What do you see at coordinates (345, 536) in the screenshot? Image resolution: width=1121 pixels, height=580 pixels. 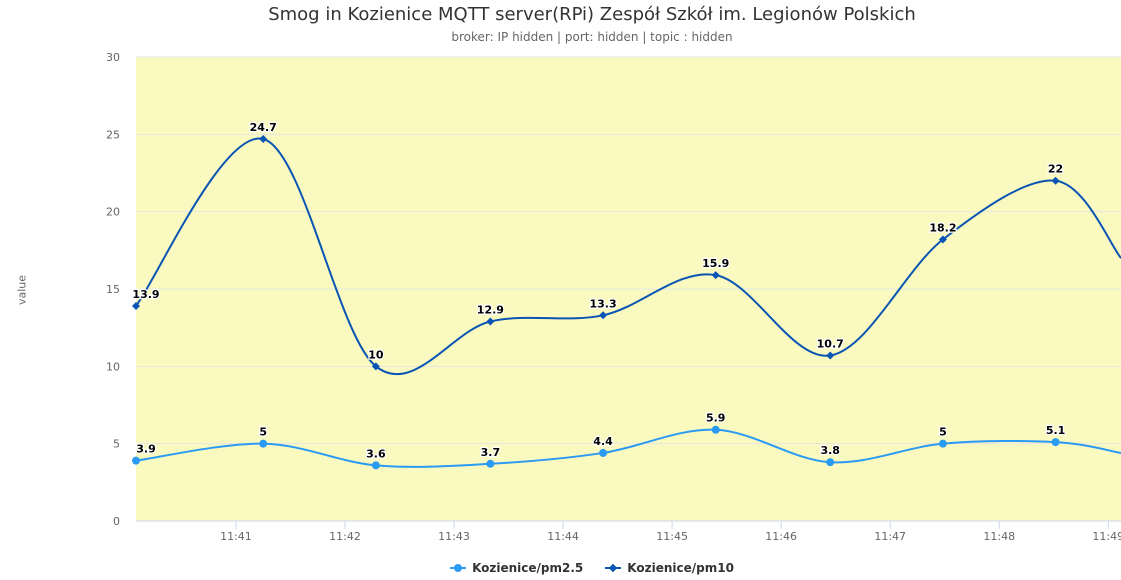 I see `x-tick-label: 11:42` at bounding box center [345, 536].